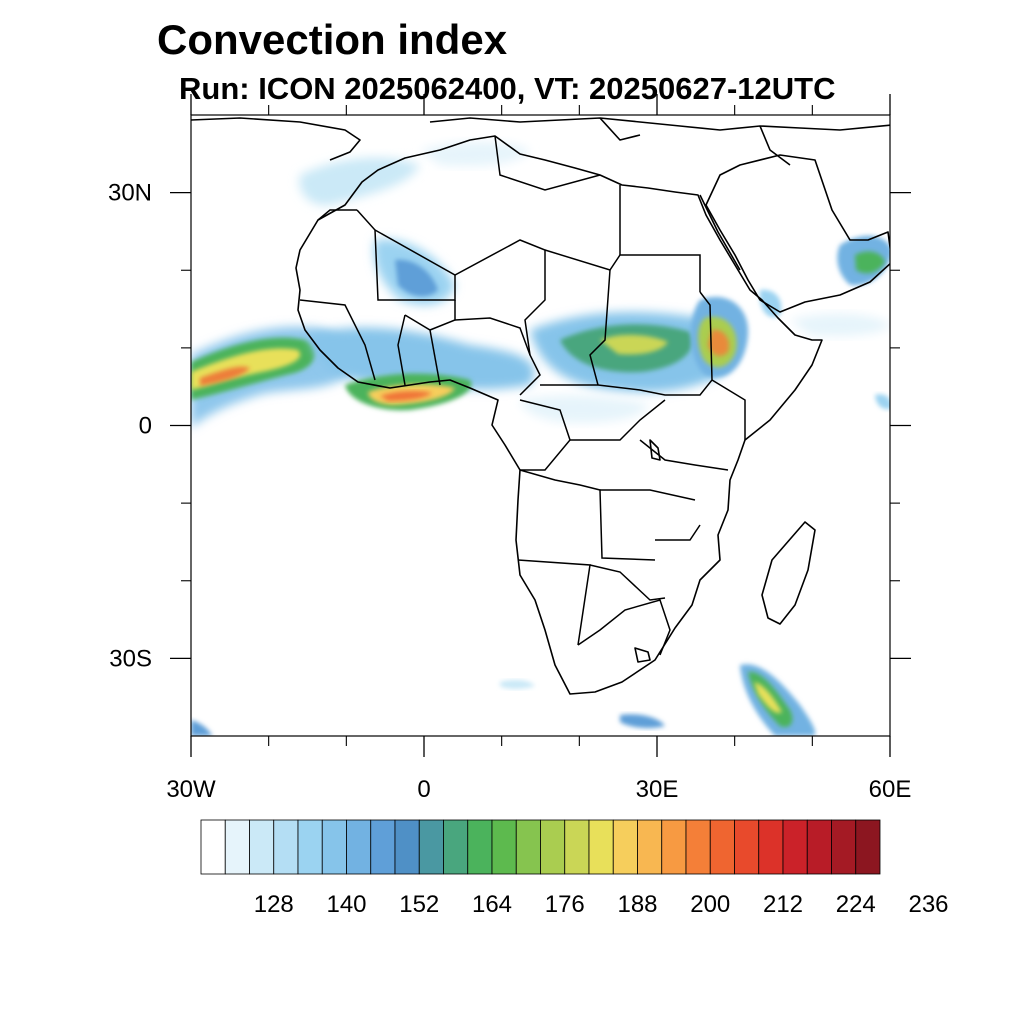 Image resolution: width=1024 pixels, height=1024 pixels. Describe the element at coordinates (492, 904) in the screenshot. I see `colorbar-label: 164` at that location.